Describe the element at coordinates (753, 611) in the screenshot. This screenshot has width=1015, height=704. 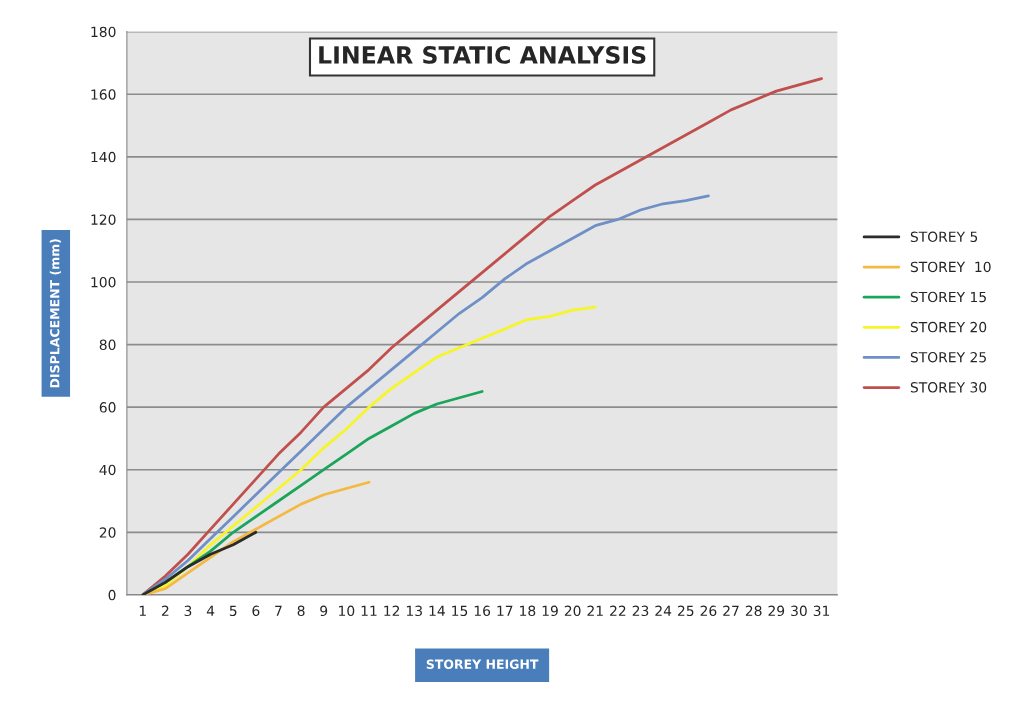
I see `x-tick-label: 28` at that location.